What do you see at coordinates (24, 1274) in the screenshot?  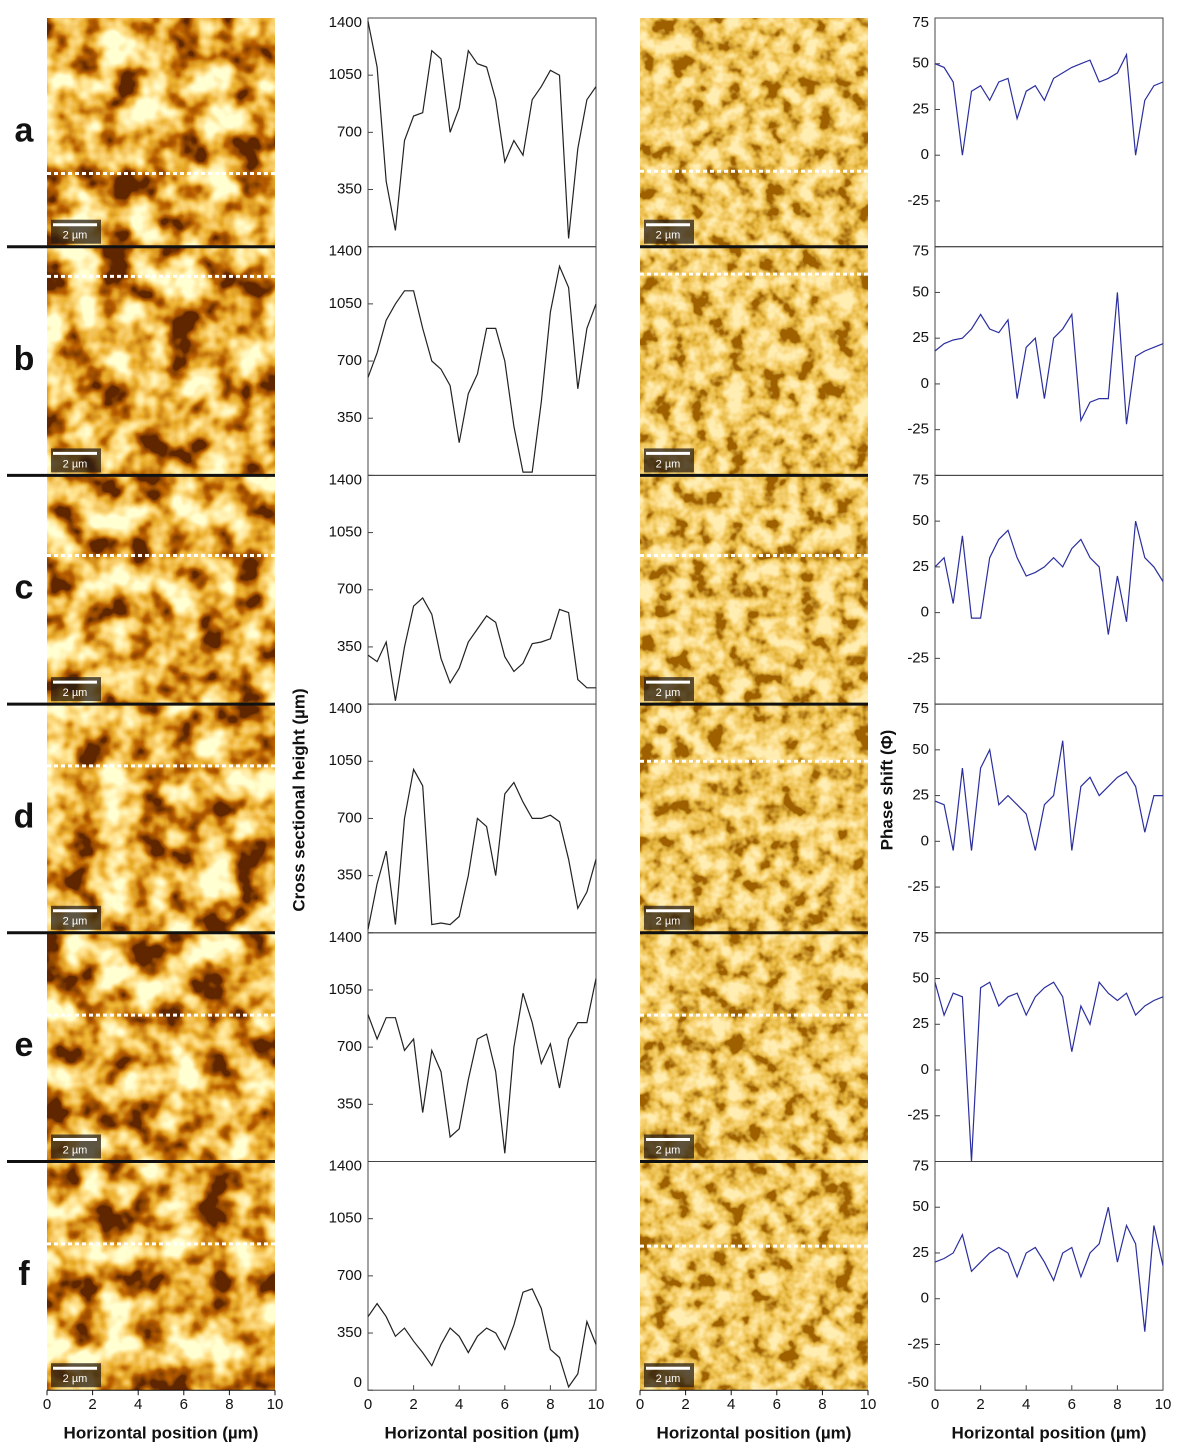 I see `row-label: f` at bounding box center [24, 1274].